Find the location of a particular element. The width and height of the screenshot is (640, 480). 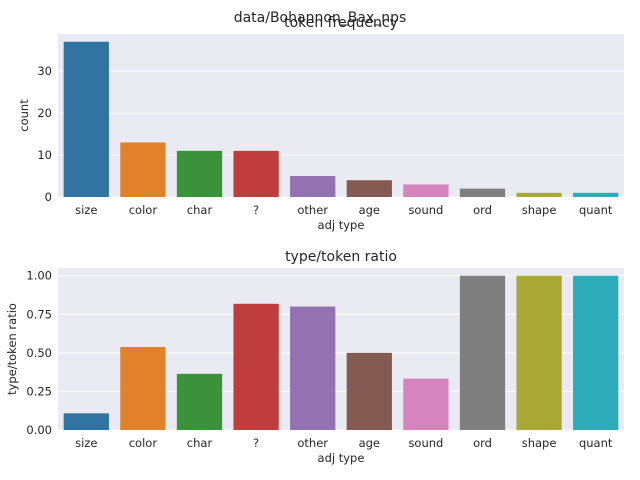

token-frequency-x-tick-label: size is located at coordinates (86, 210).